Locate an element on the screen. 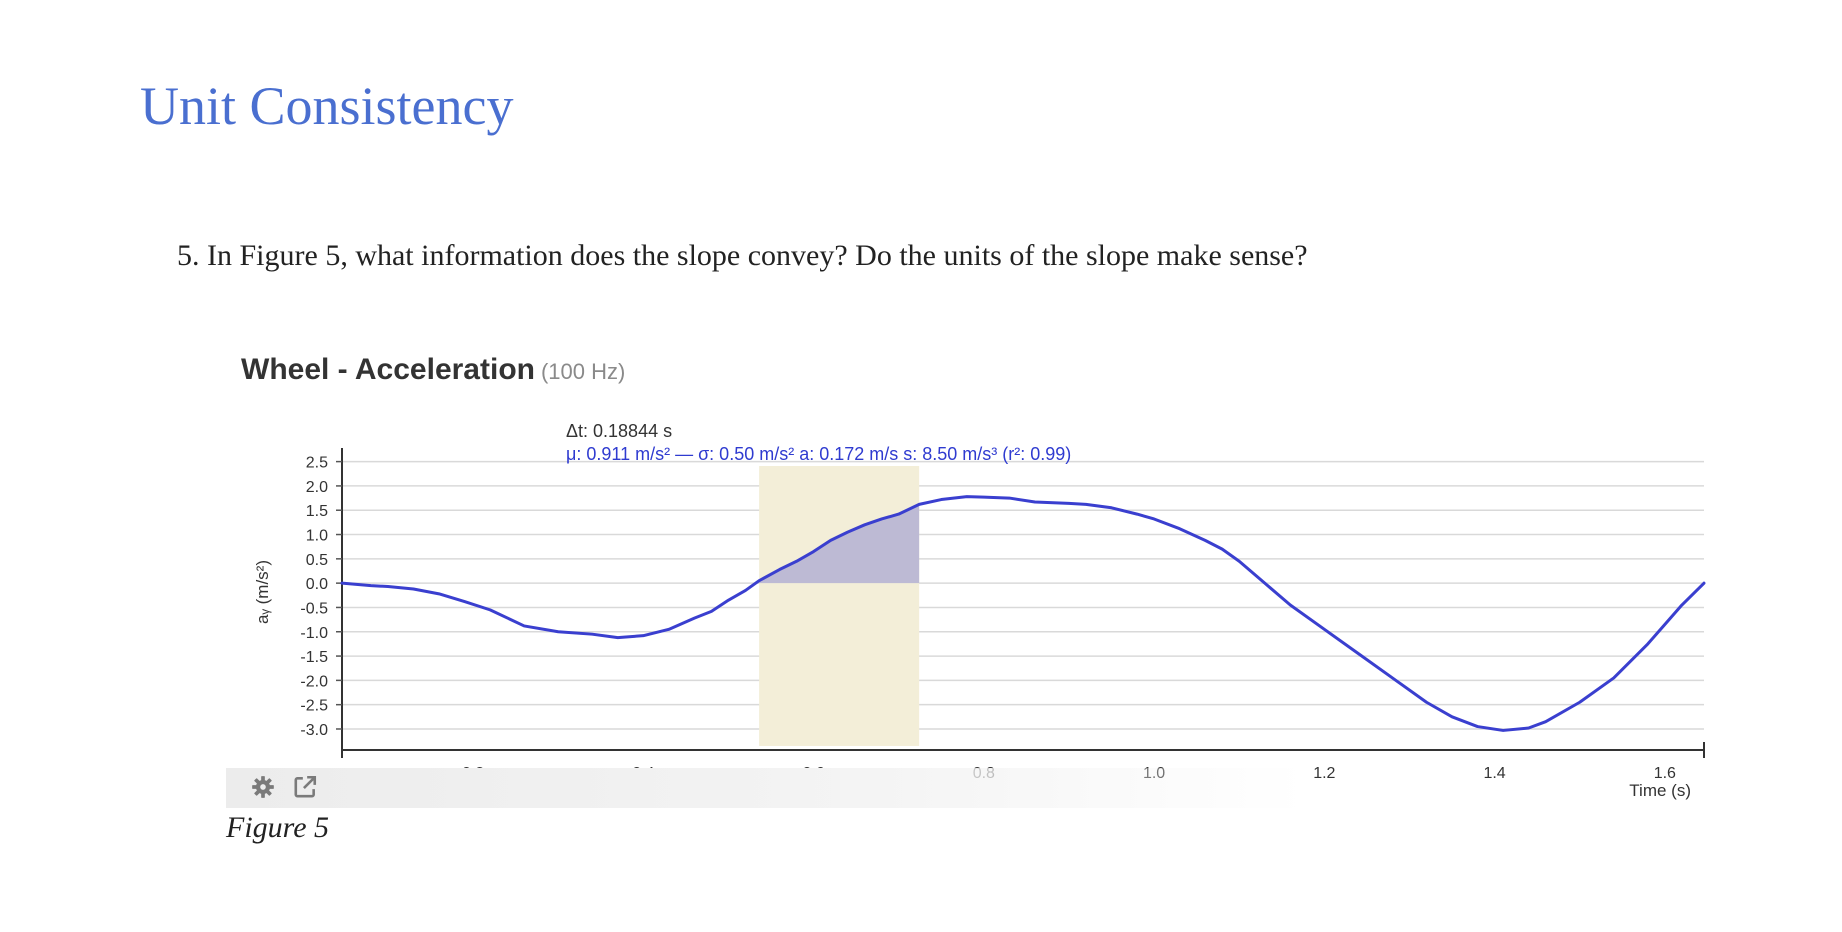 Image resolution: width=1842 pixels, height=932 pixels. figure-caption: Figure 5 is located at coordinates (278, 827).